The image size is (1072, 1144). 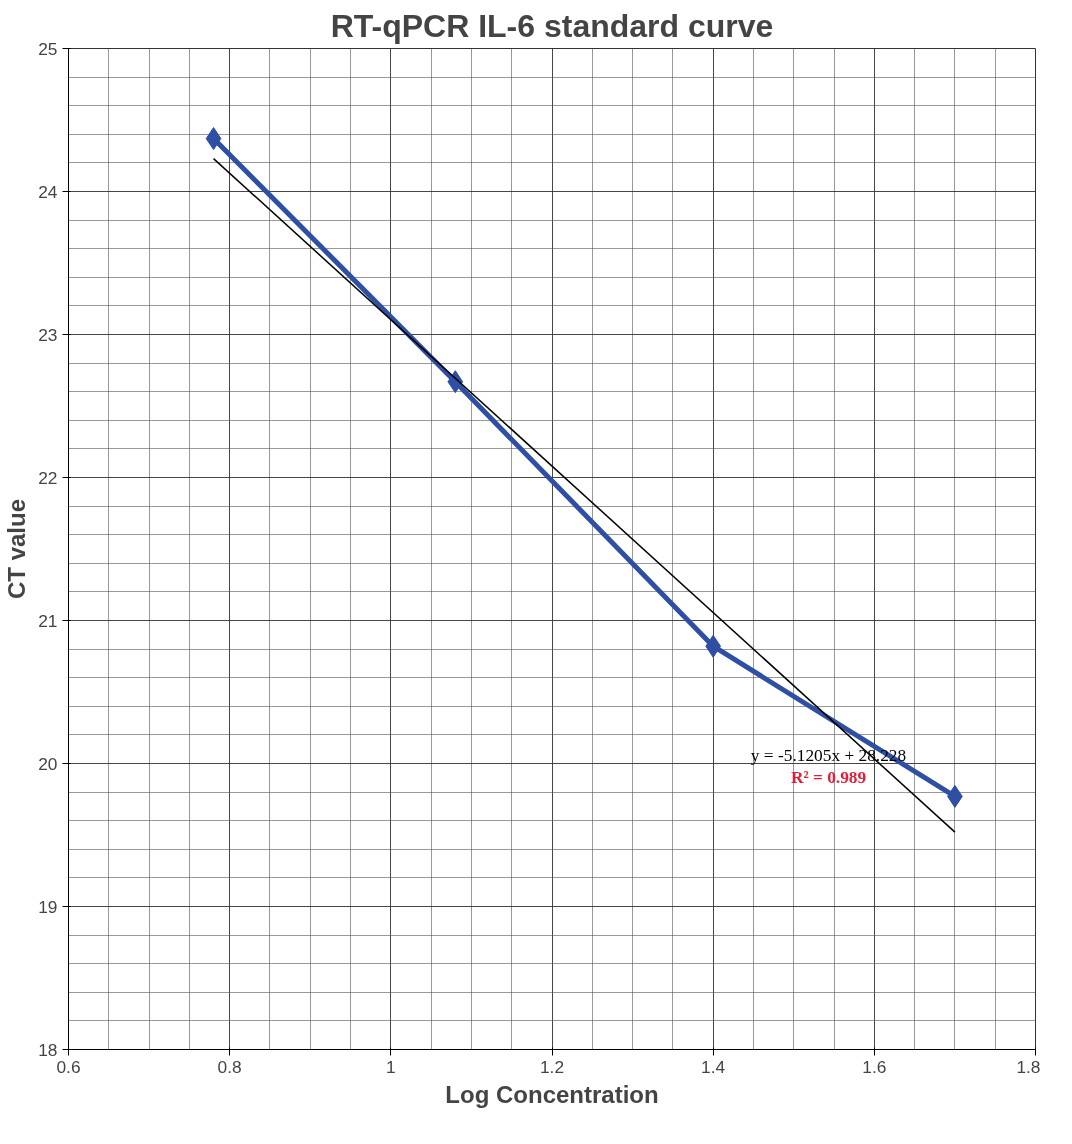 I want to click on y-tick-label: 21, so click(x=48, y=620).